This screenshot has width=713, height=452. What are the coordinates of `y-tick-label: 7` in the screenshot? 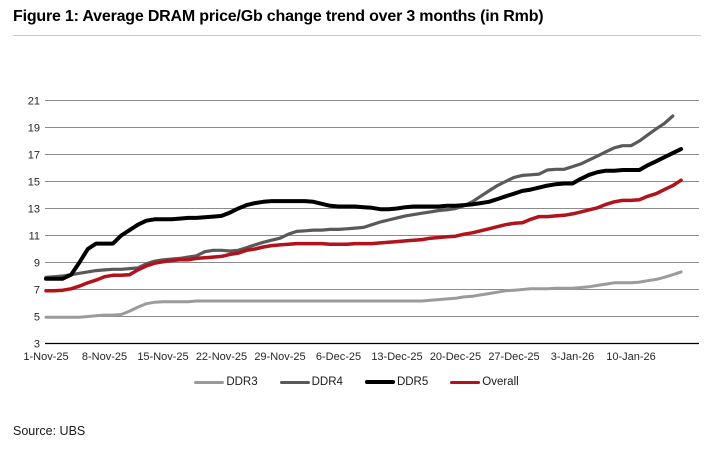 It's located at (37, 291).